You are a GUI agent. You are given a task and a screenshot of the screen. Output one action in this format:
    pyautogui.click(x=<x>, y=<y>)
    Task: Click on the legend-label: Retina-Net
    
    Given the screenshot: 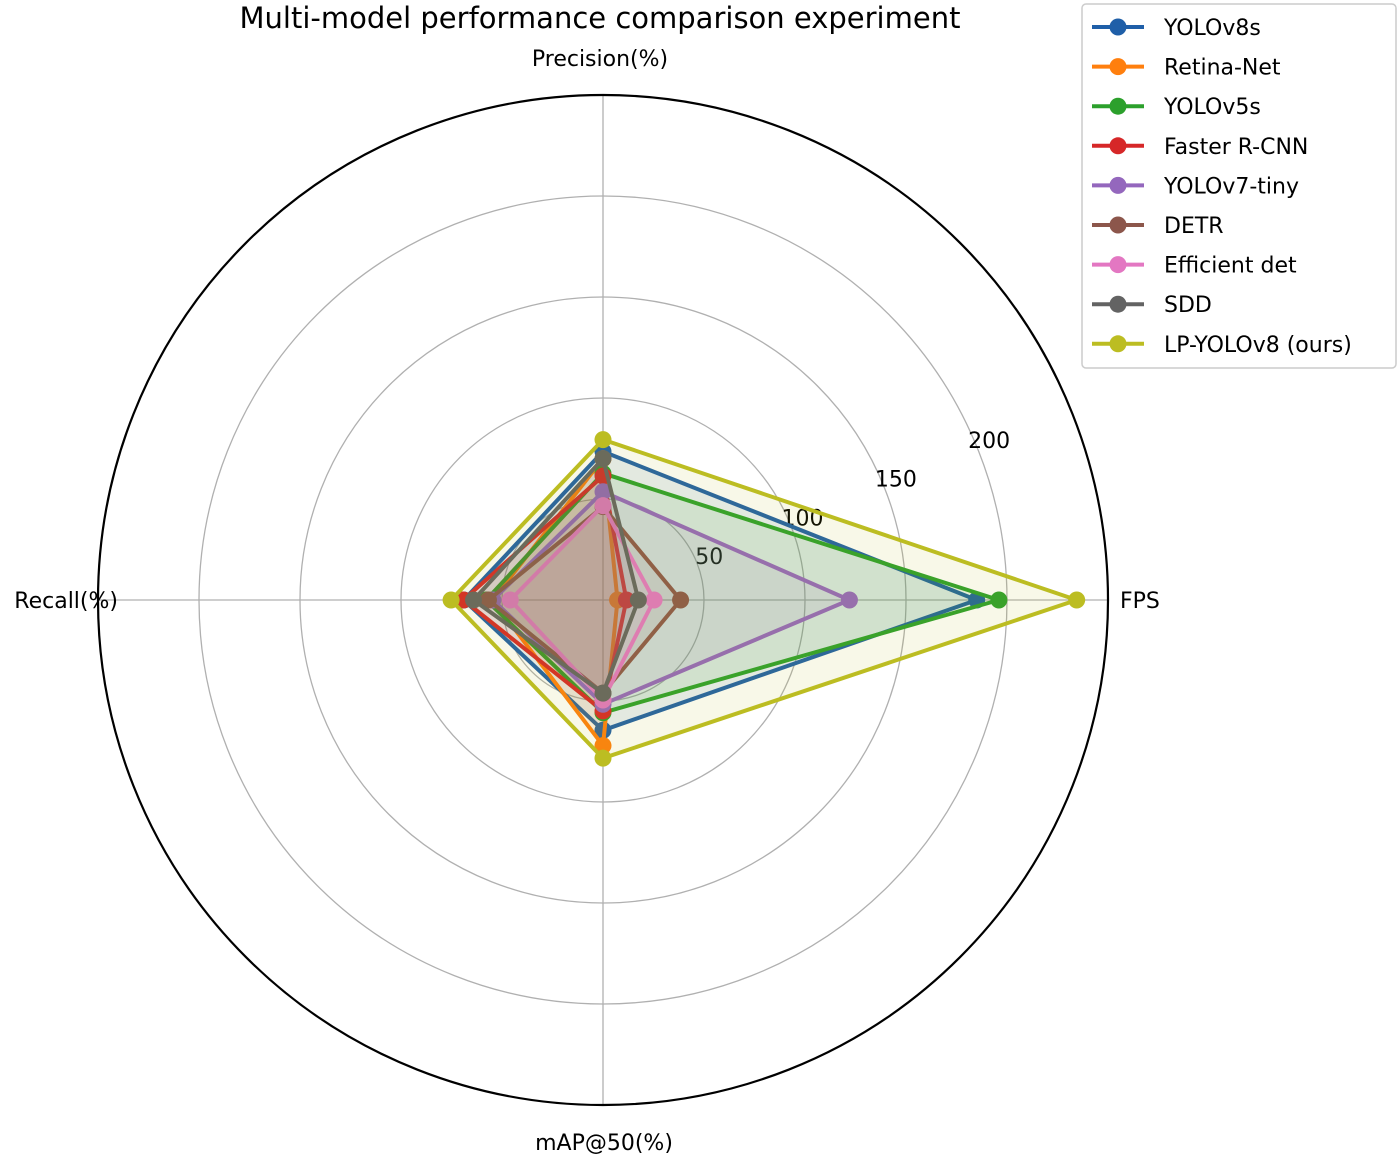 What is the action you would take?
    pyautogui.click(x=1222, y=68)
    